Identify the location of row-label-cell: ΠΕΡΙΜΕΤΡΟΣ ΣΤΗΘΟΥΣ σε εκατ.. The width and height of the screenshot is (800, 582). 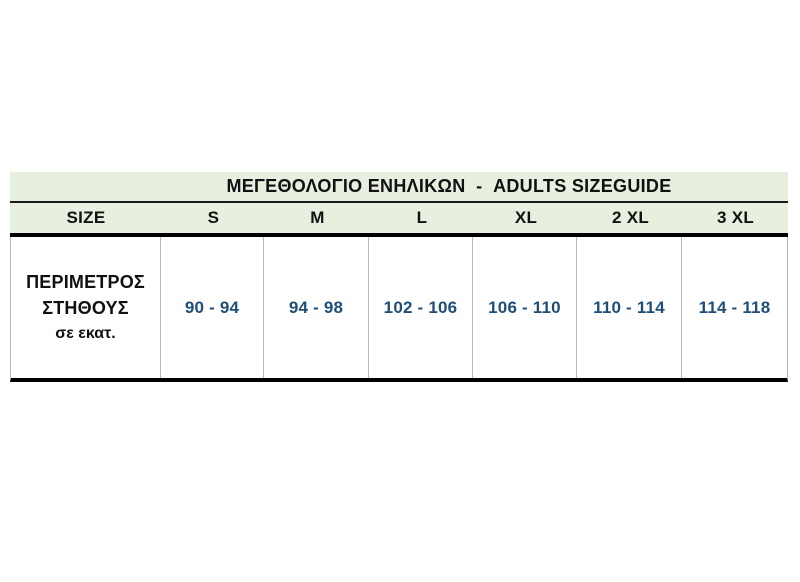
(86, 307).